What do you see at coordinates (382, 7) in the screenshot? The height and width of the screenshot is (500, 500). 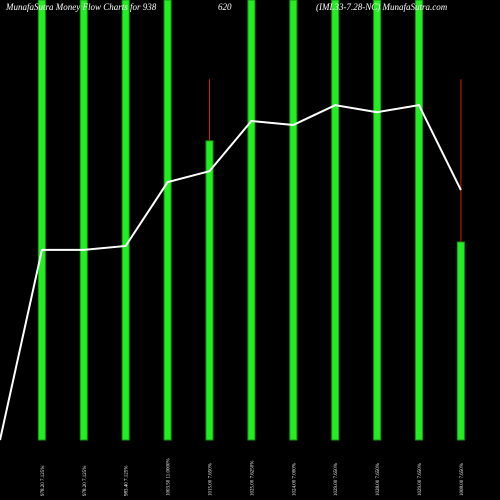 I see `chart-title: (IML33-7.28-NC) MunafaSutra.com` at bounding box center [382, 7].